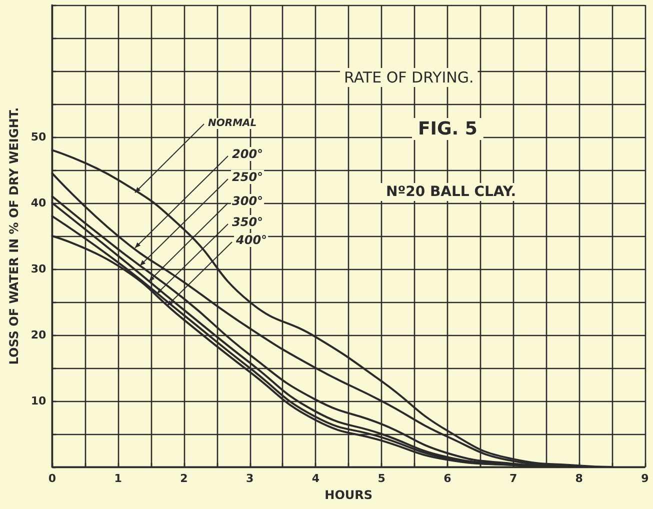  I want to click on x-tick-label: 4, so click(316, 478).